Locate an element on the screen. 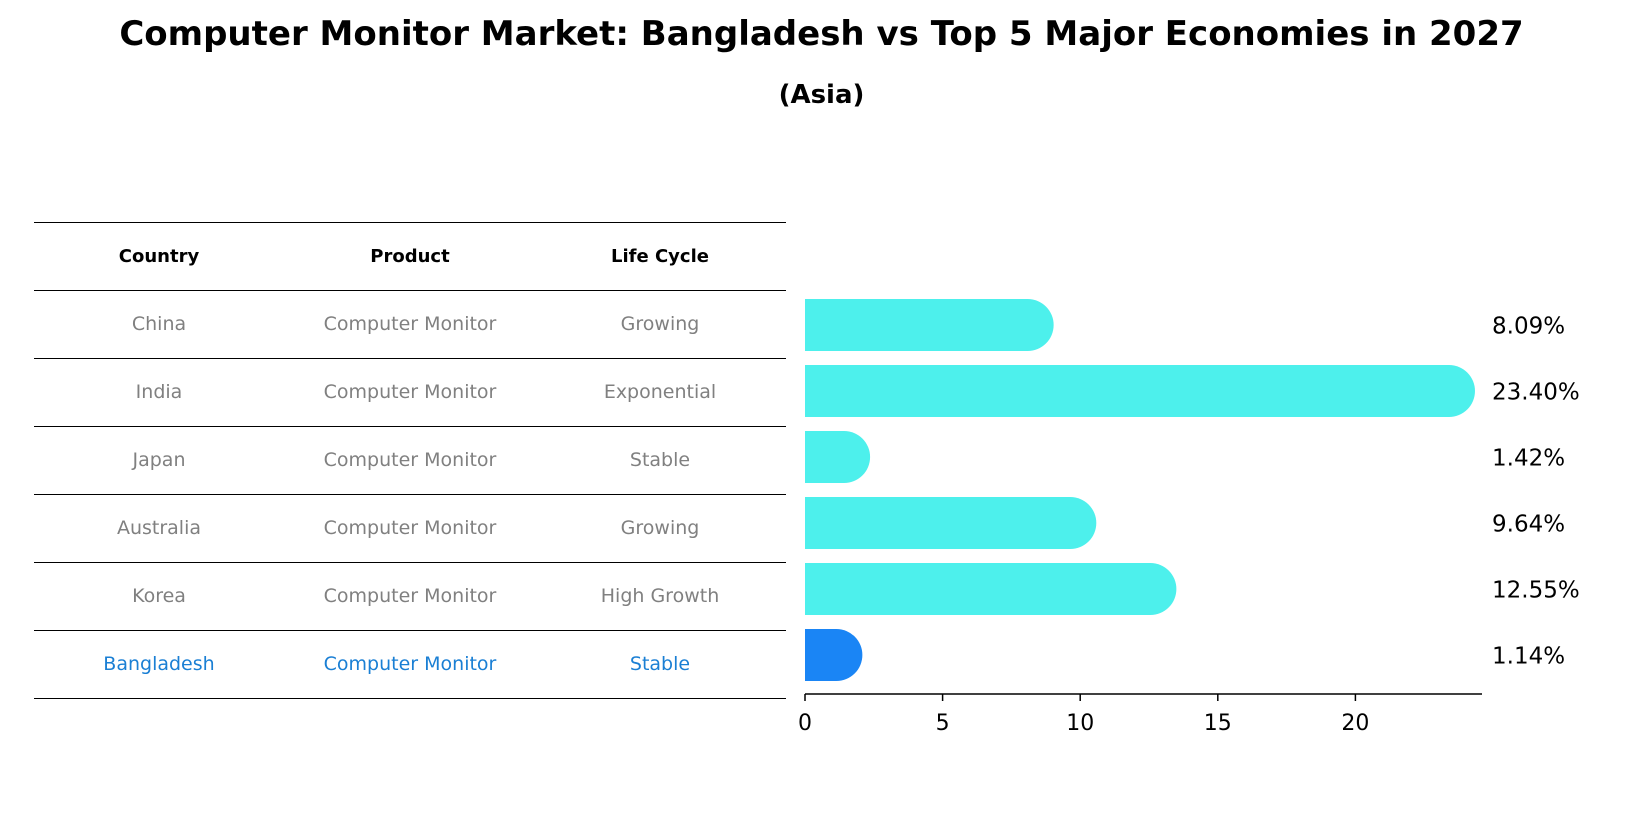 Image resolution: width=1643 pixels, height=823 pixels. chart-subtitle: (Asia) is located at coordinates (821, 95).